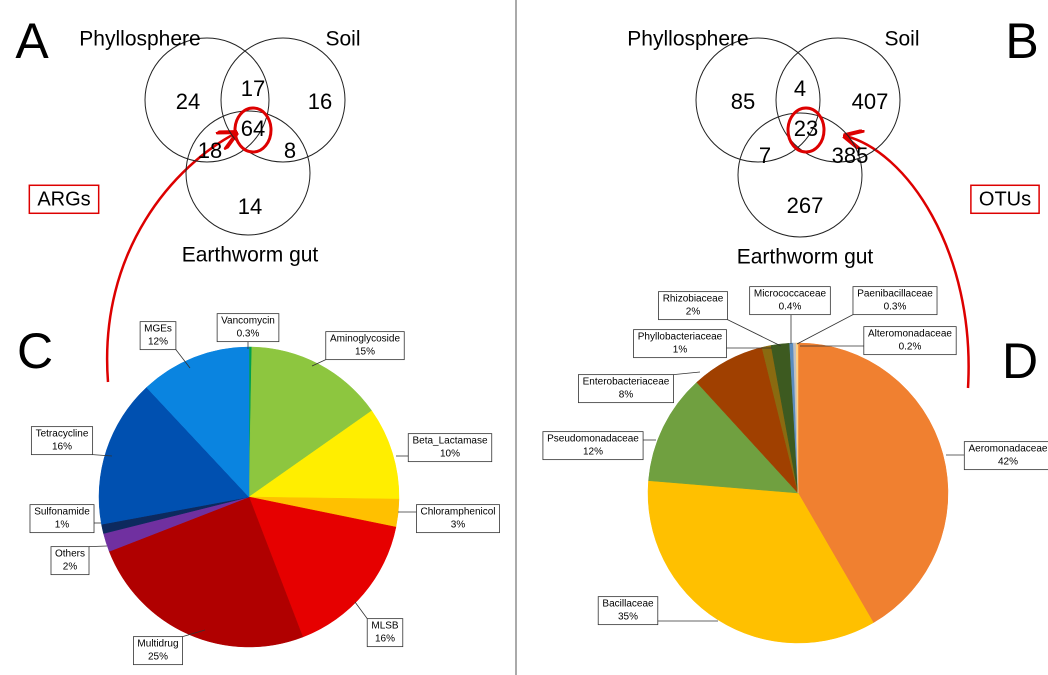 This screenshot has height=675, width=1048. I want to click on callout: Phyllobacteriaceae 1%, so click(680, 344).